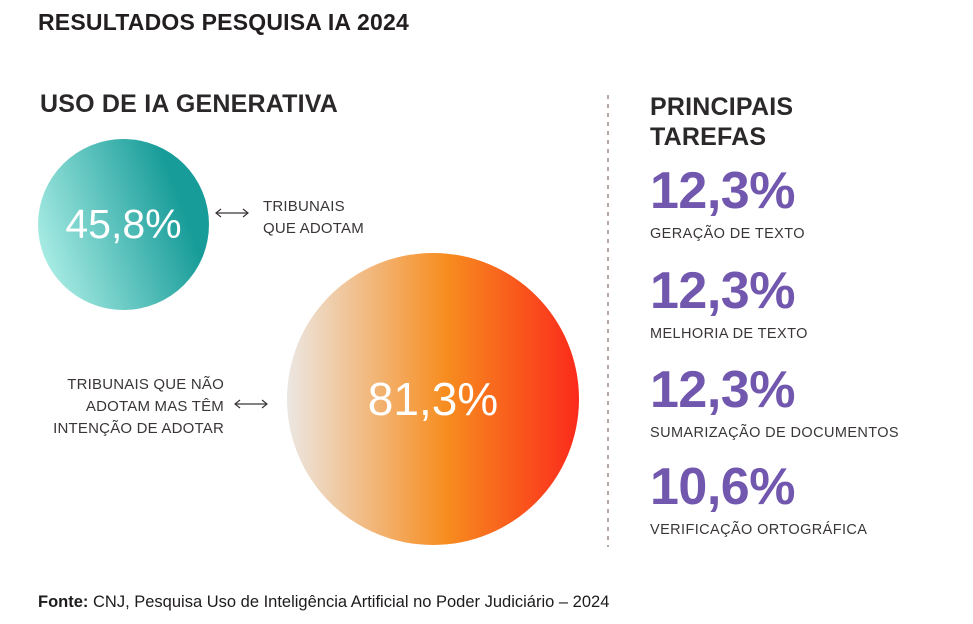 Image resolution: width=973 pixels, height=624 pixels. What do you see at coordinates (304, 206) in the screenshot?
I see `label-line: TRIBUNAIS` at bounding box center [304, 206].